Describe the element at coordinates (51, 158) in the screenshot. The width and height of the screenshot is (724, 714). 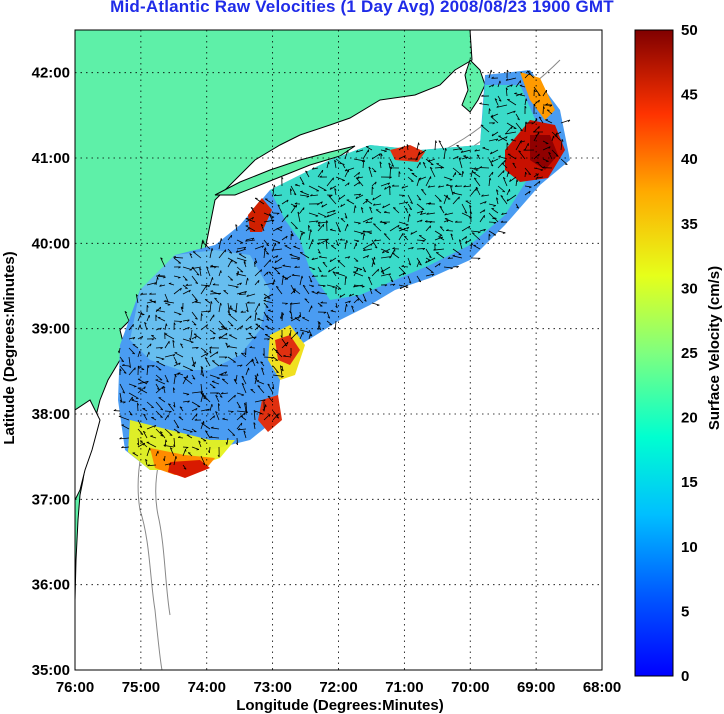
I see `y-tick-label: 41:00` at that location.